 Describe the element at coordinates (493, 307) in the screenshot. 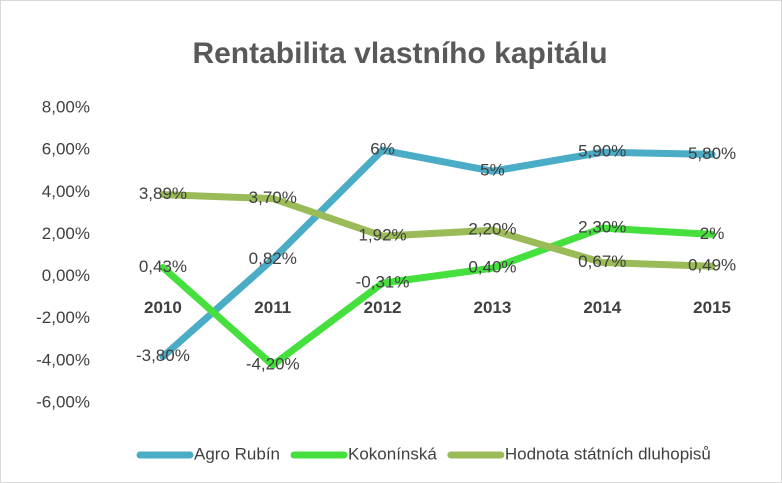

I see `x-tick-label: 2013` at that location.